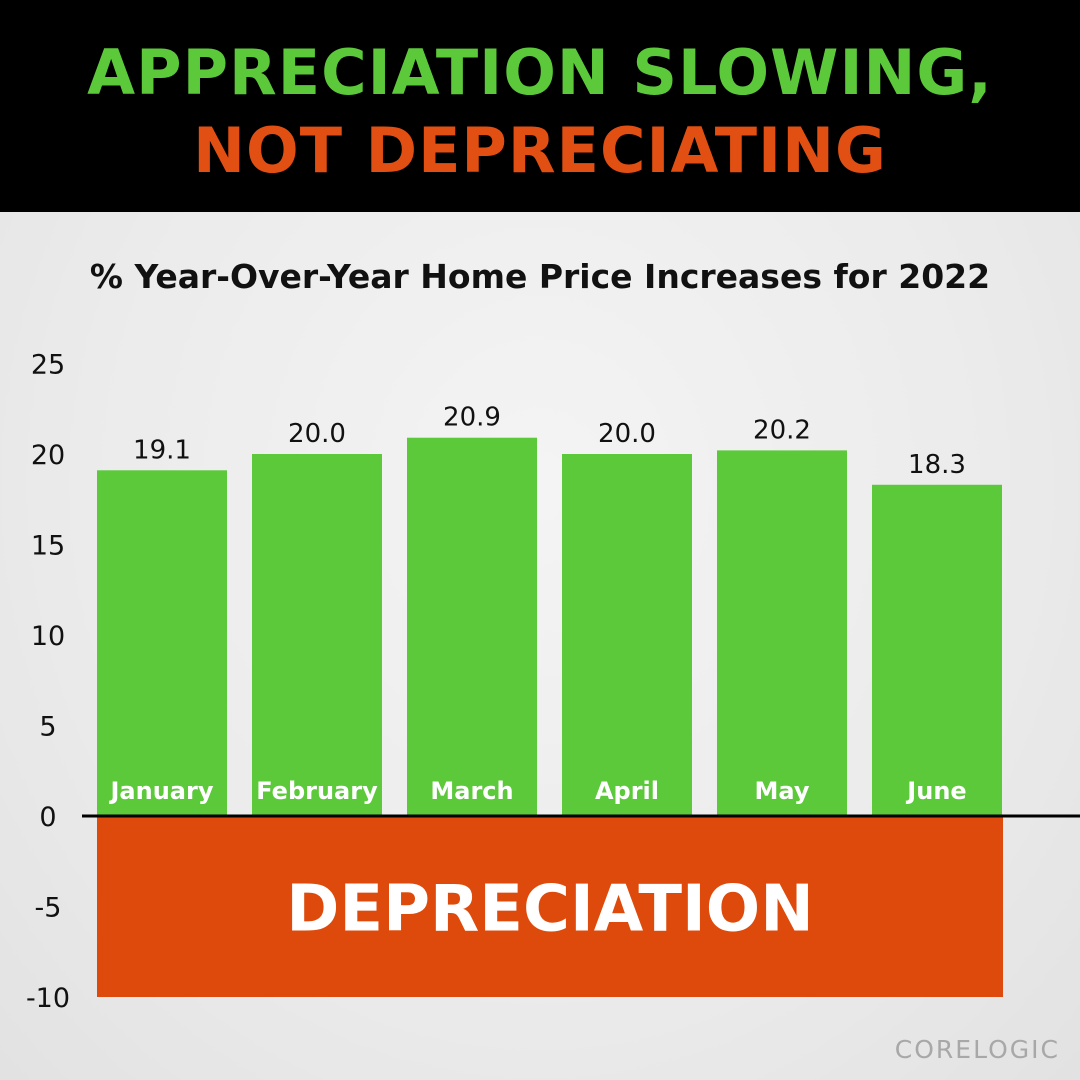  What do you see at coordinates (48, 998) in the screenshot?
I see `y-tick-label: -10` at bounding box center [48, 998].